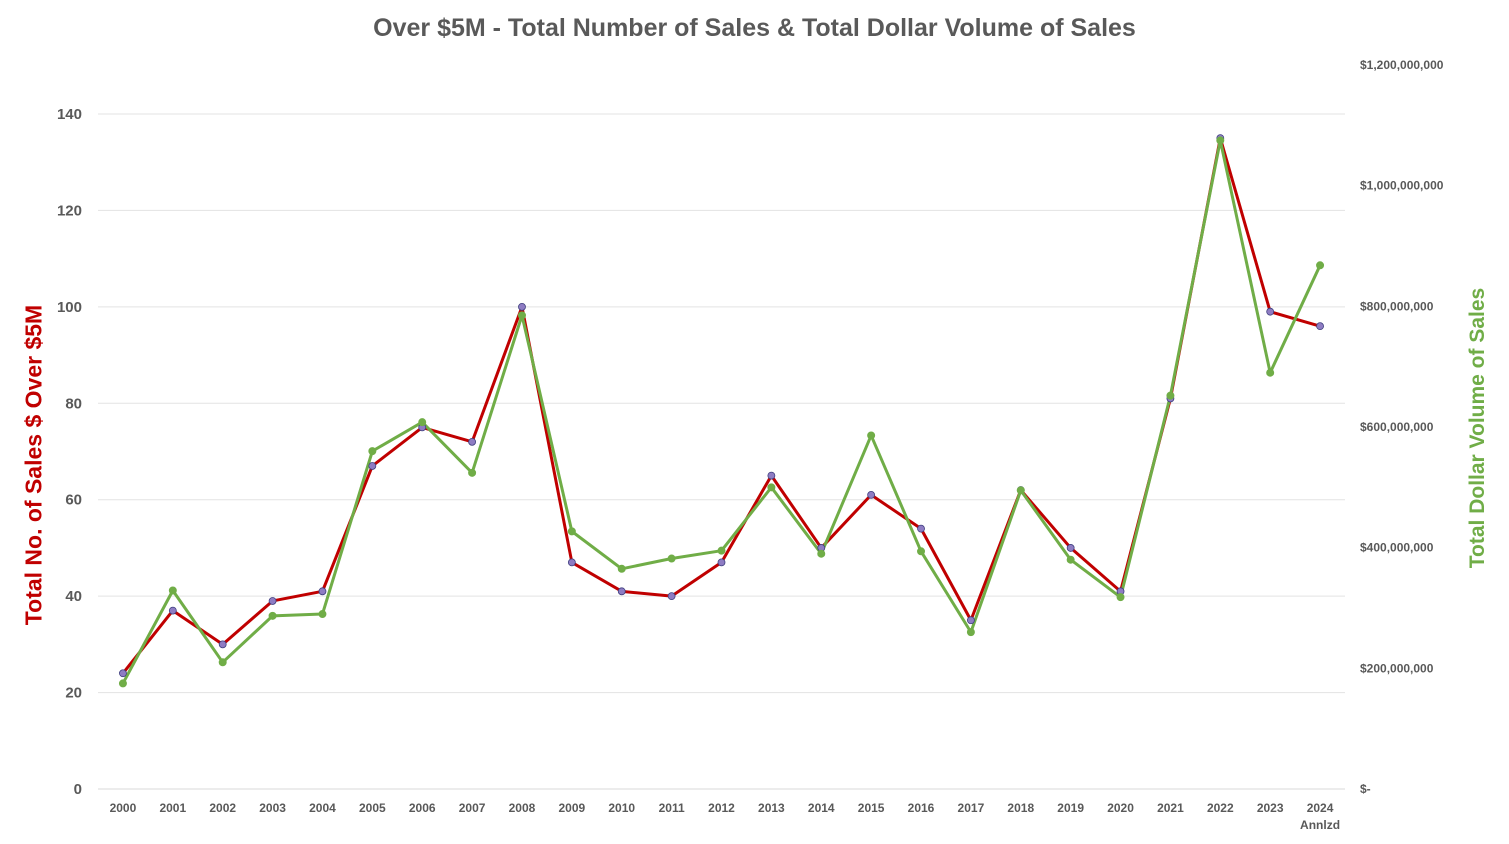 The image size is (1509, 844). Describe the element at coordinates (1397, 548) in the screenshot. I see `y-right-tick-label: $400,000,000` at that location.